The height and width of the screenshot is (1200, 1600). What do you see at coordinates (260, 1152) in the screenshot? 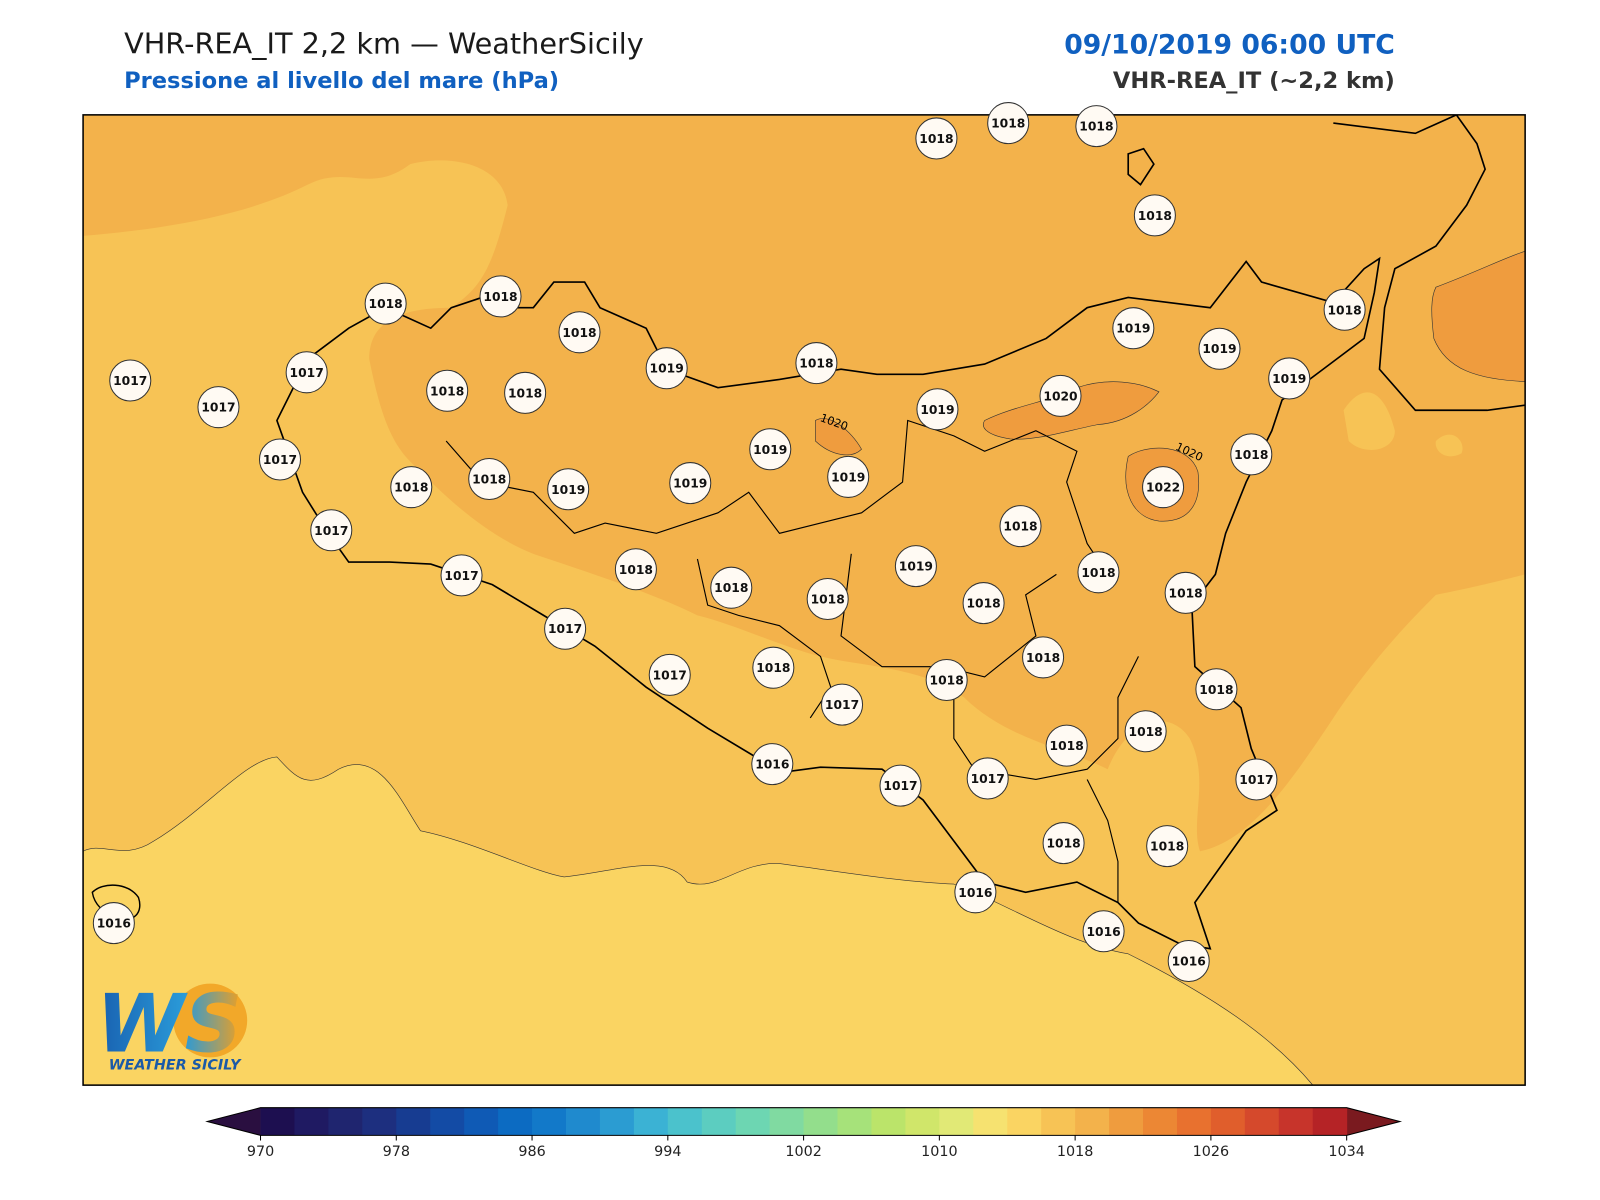
I see `colorbar-tick-label: 970` at bounding box center [260, 1152].